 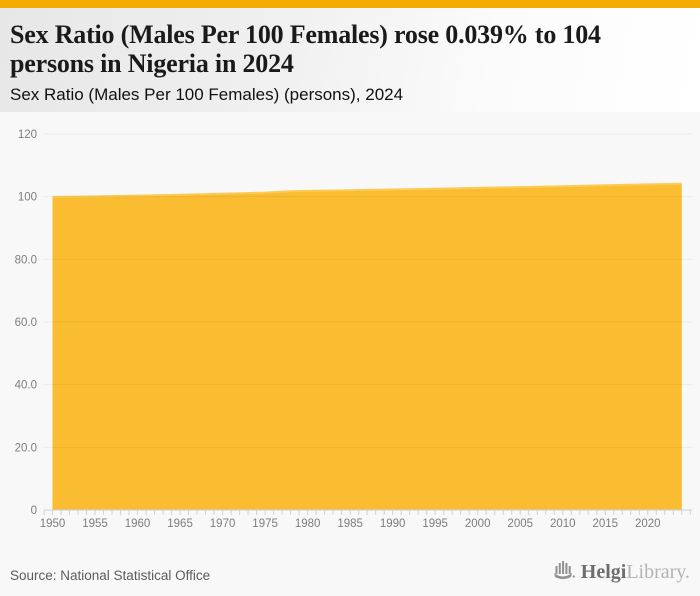 What do you see at coordinates (308, 524) in the screenshot?
I see `x-axis-tick-label: 1980` at bounding box center [308, 524].